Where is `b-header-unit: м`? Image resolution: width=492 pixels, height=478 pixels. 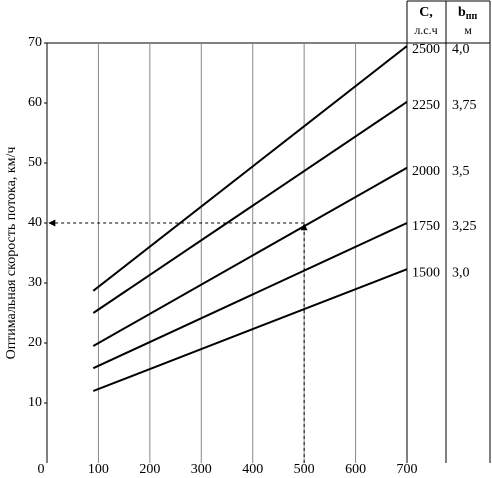
b-header-unit: м is located at coordinates (468, 30).